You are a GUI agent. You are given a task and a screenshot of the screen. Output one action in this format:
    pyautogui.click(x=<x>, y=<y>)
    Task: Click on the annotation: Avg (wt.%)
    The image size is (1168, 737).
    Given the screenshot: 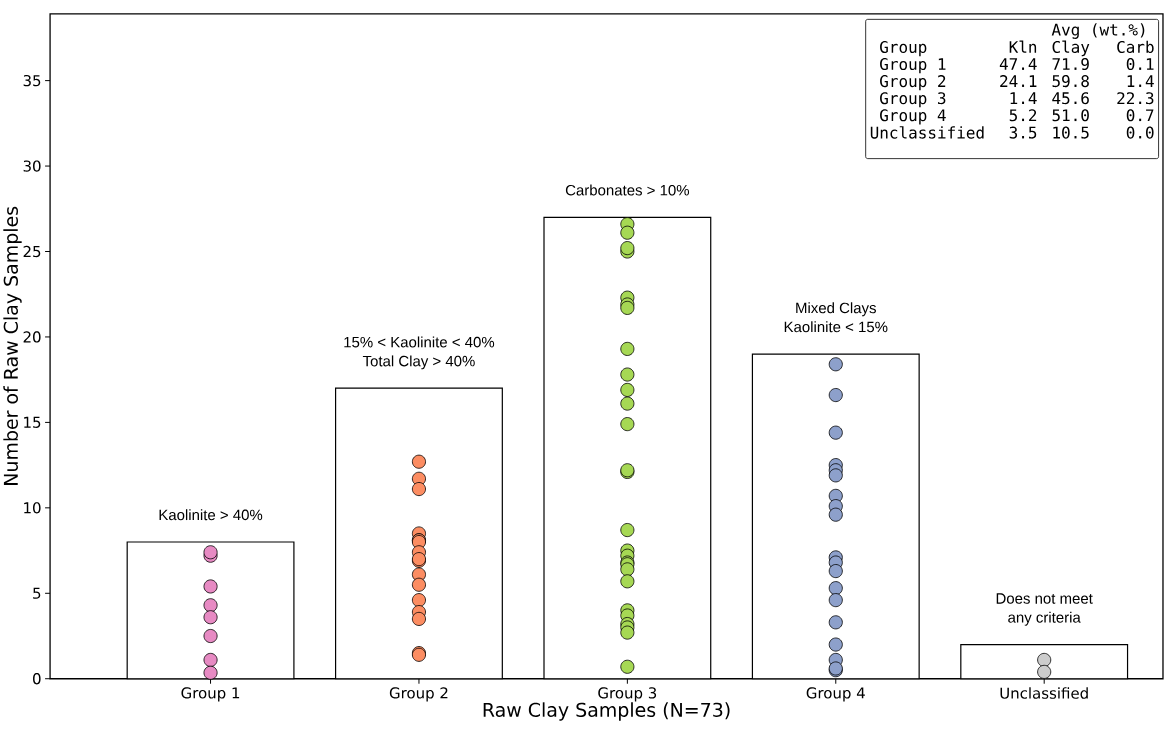 What is the action you would take?
    pyautogui.click(x=1098, y=31)
    